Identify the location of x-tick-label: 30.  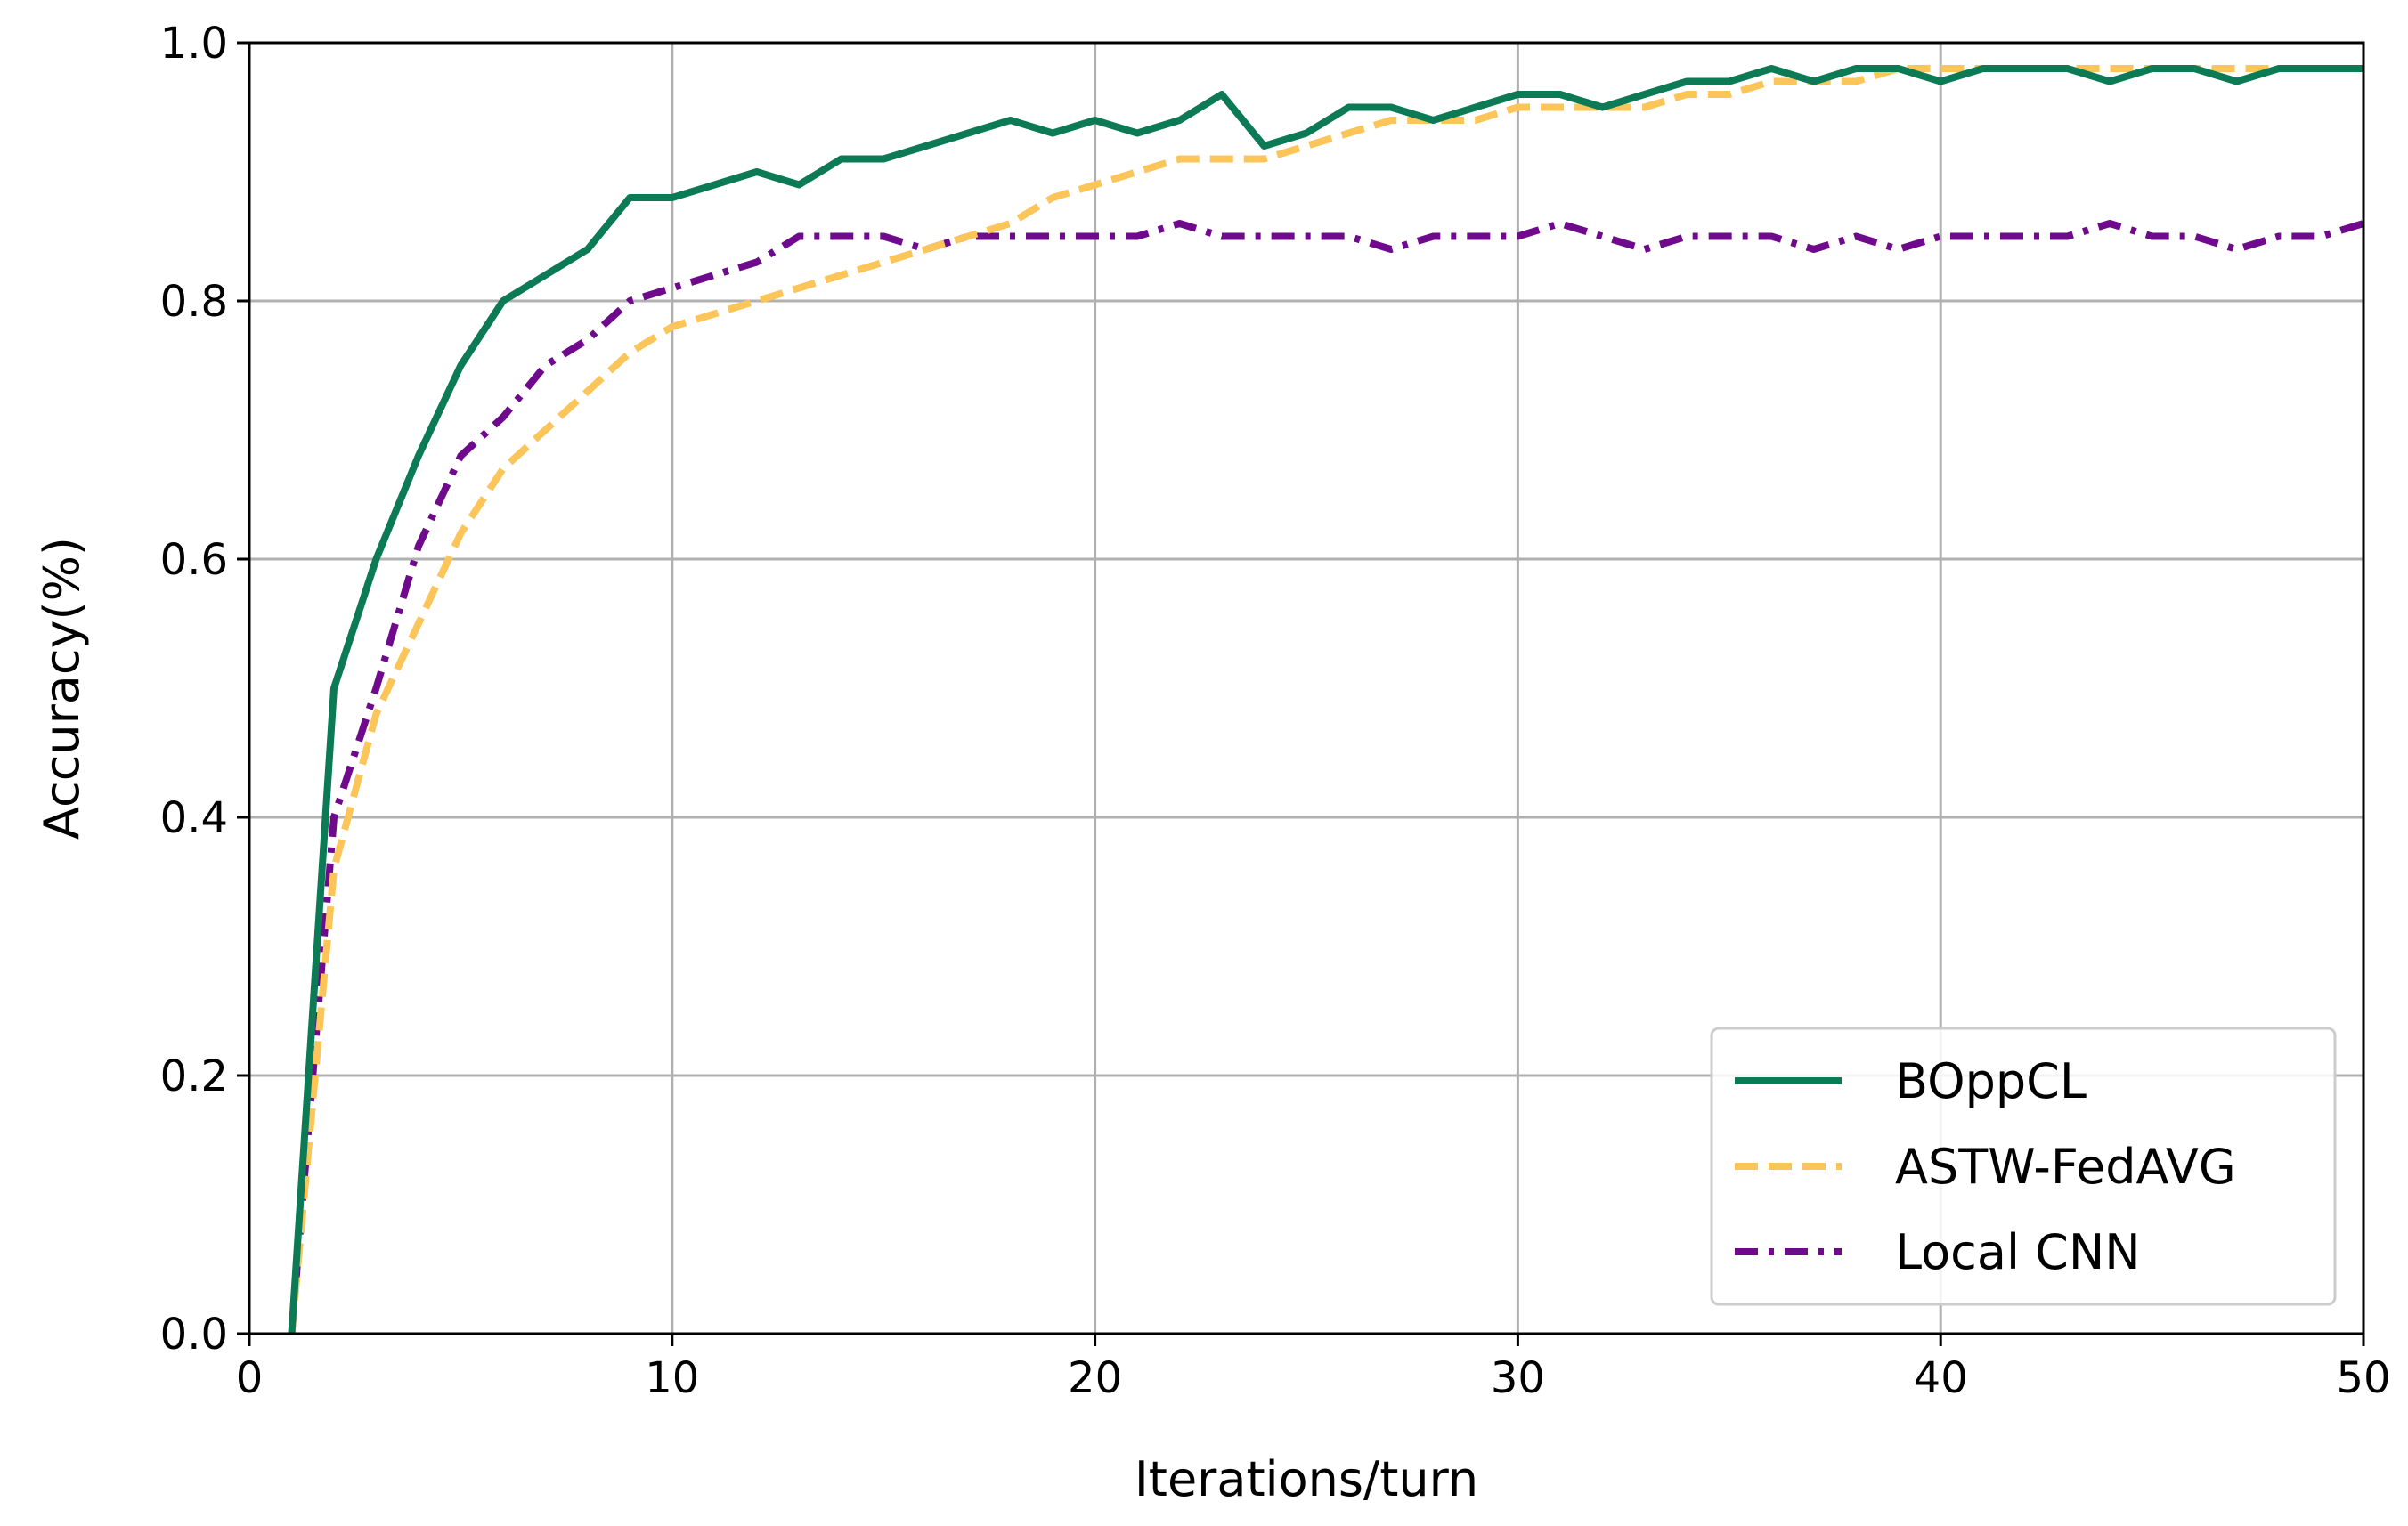
(1518, 1378).